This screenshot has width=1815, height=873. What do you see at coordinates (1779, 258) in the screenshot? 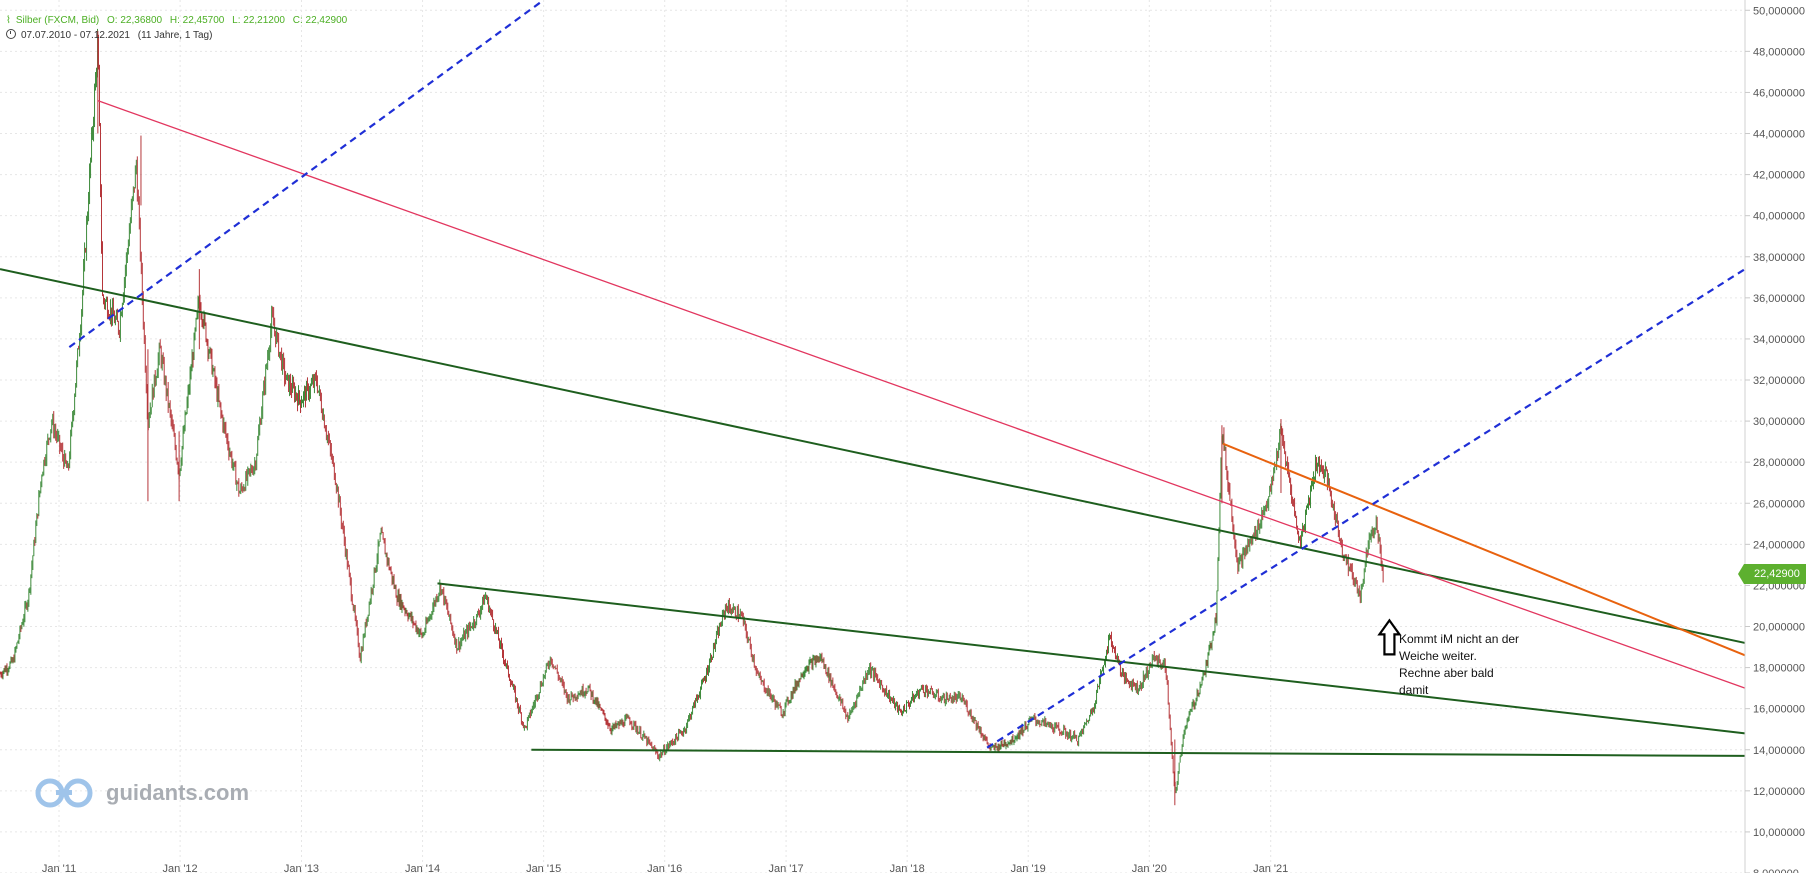
I see `y-tick-label: 38,000000` at bounding box center [1779, 258].